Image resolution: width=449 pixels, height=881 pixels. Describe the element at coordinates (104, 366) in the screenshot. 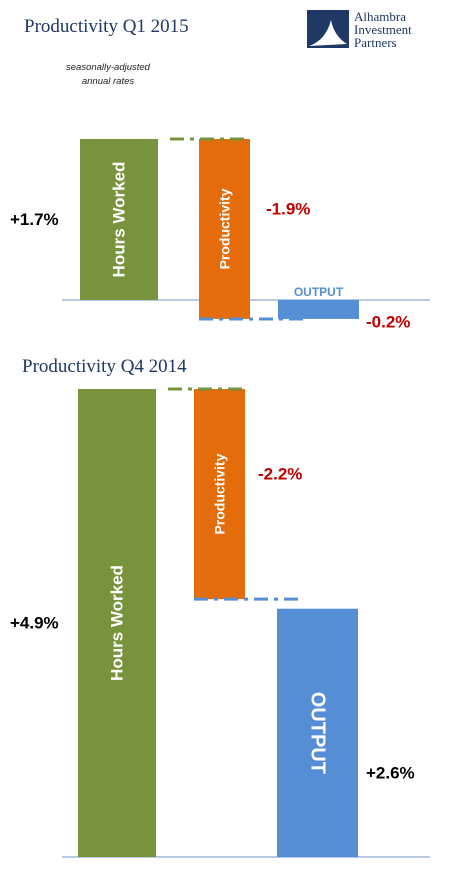

I see `chart2-title: Productivity Q4 2014` at that location.